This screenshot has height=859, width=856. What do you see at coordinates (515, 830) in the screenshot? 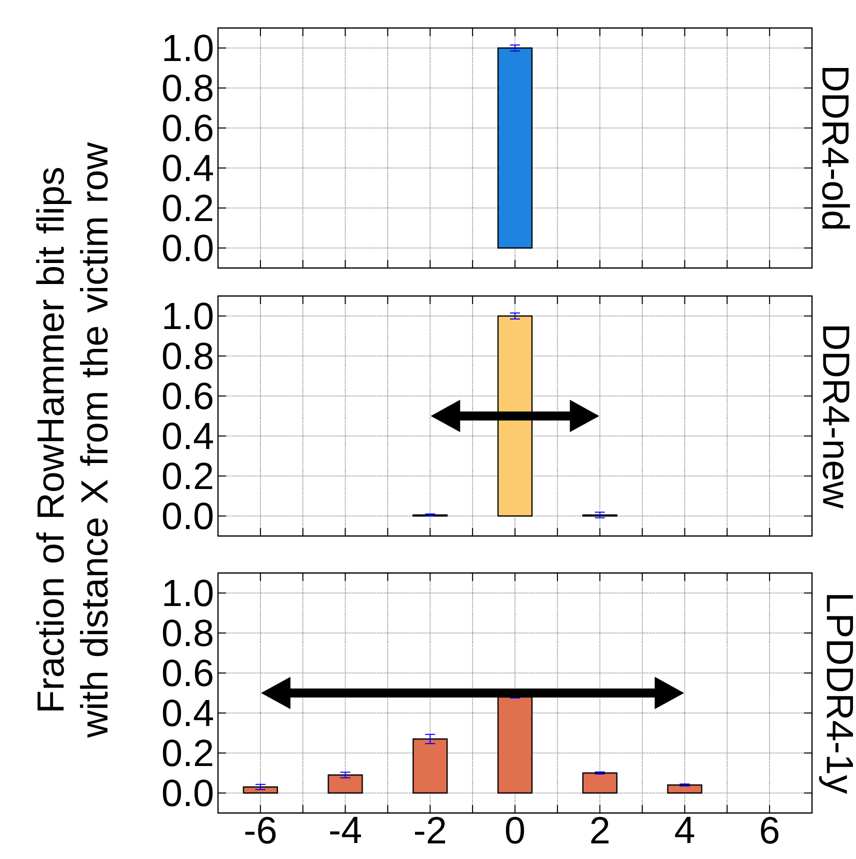
I see `x-tick-label: 0` at bounding box center [515, 830].